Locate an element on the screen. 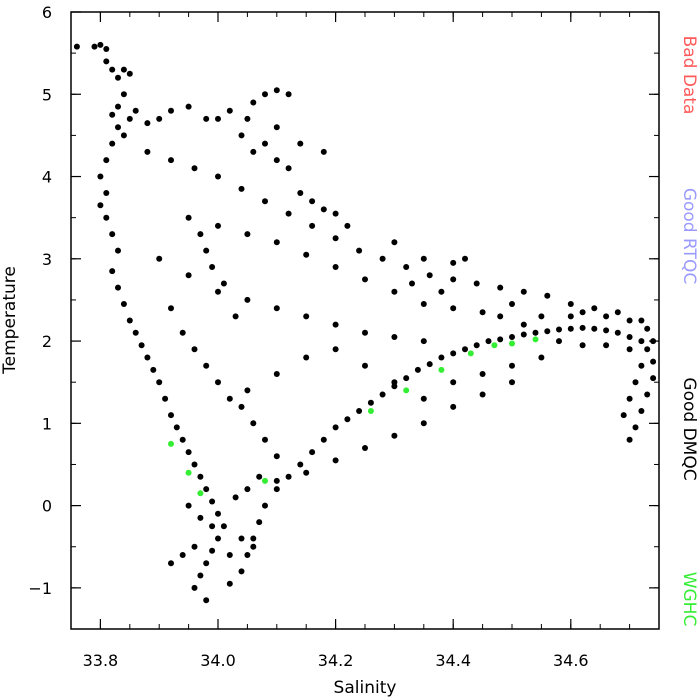 The height and width of the screenshot is (700, 700). y-tick-label: 0 is located at coordinates (47, 506).